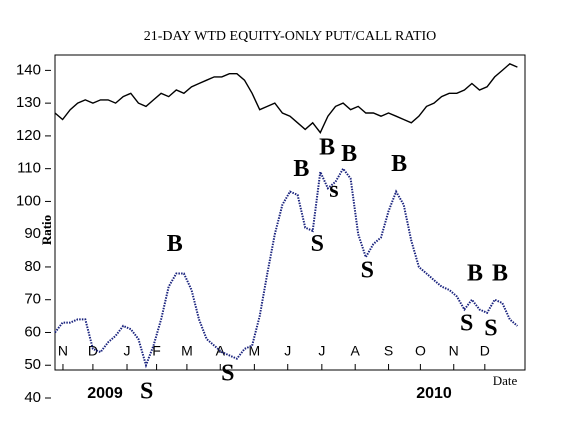 This screenshot has width=576, height=432. Describe the element at coordinates (32, 266) in the screenshot. I see `y-tick-label: 80` at that location.